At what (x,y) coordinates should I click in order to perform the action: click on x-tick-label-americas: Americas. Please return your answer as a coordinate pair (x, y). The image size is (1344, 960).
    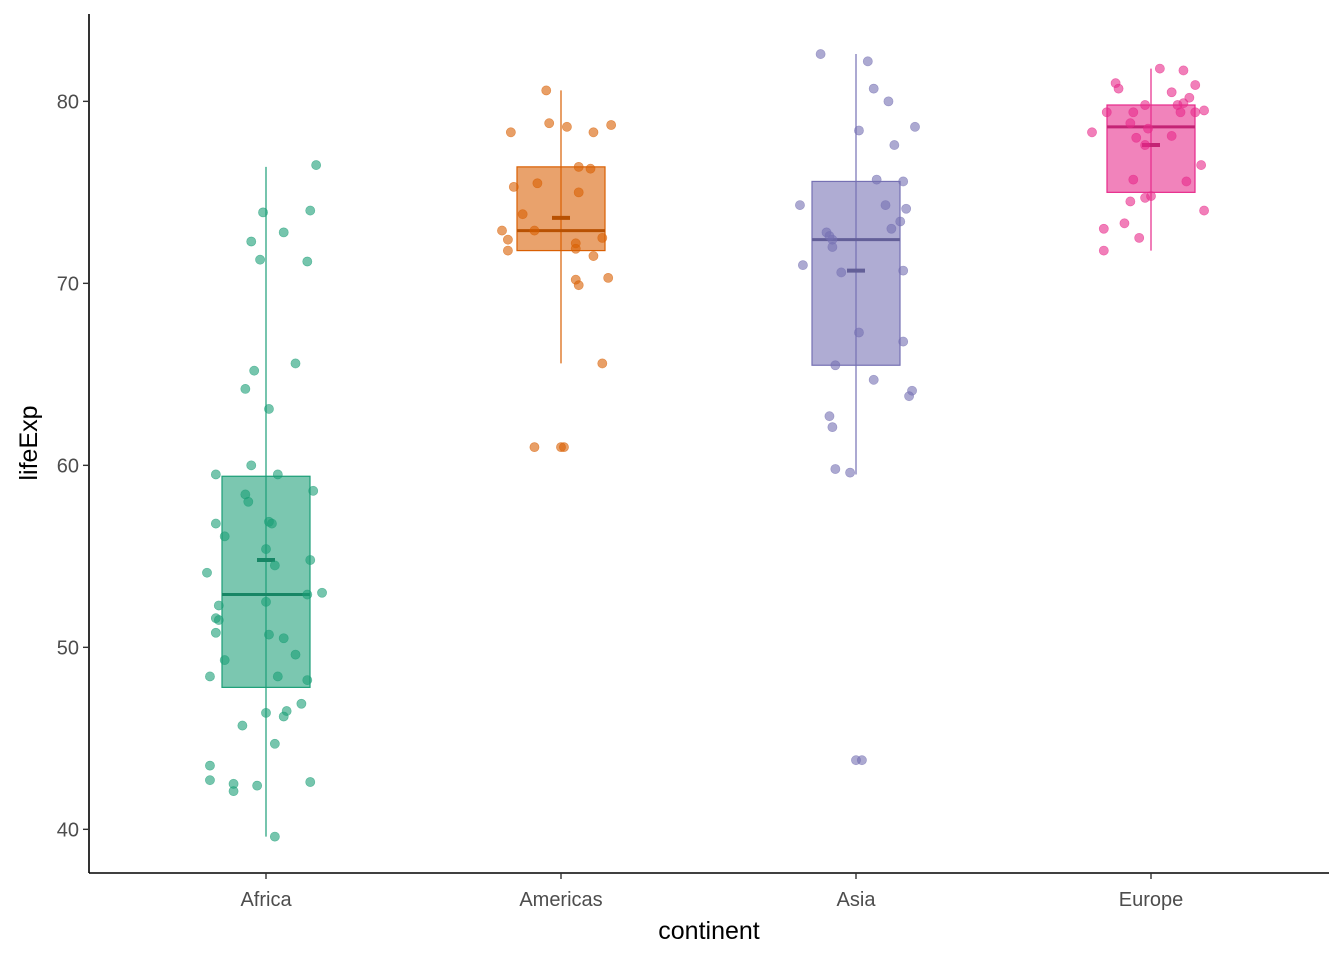
    Looking at the image, I should click on (560, 900).